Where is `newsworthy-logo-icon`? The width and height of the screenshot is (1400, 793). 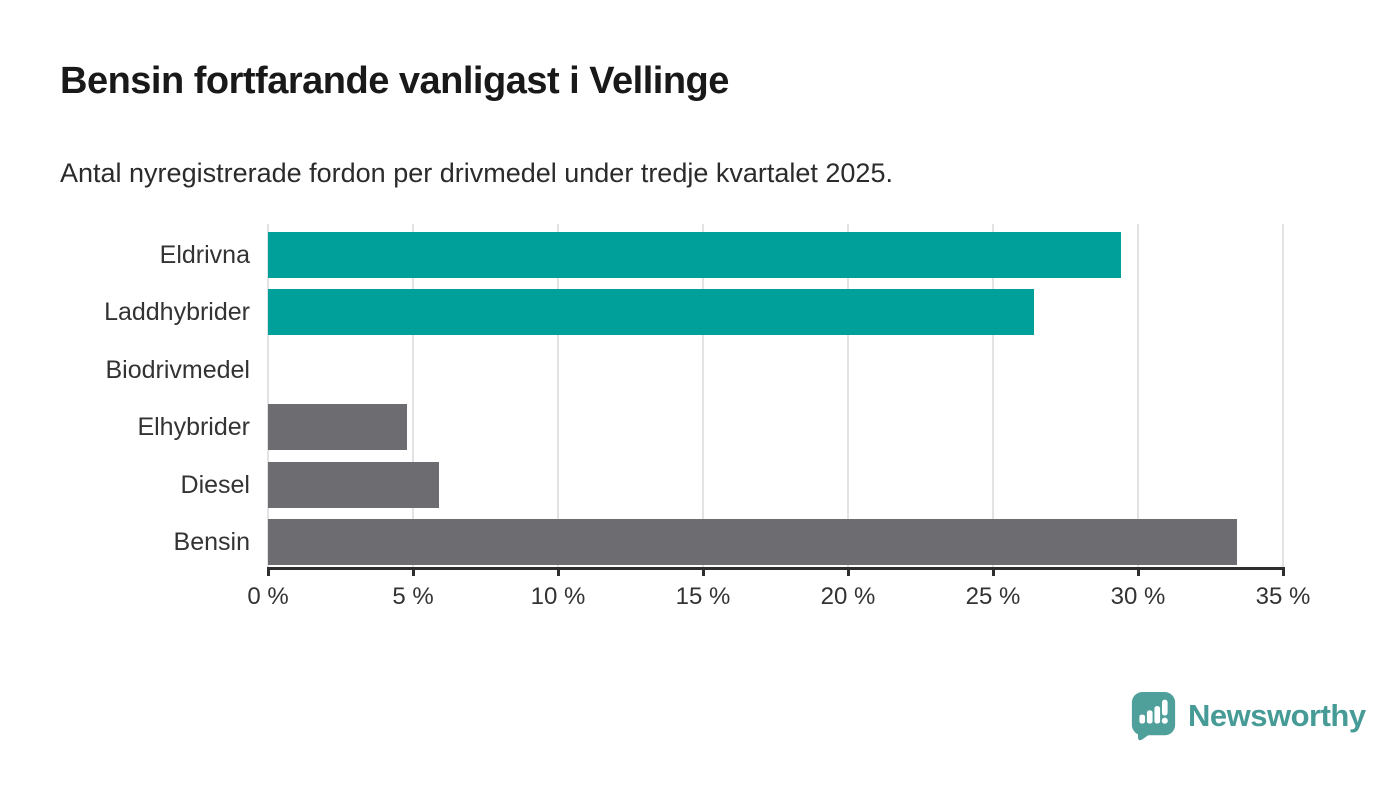 newsworthy-logo-icon is located at coordinates (1153, 715).